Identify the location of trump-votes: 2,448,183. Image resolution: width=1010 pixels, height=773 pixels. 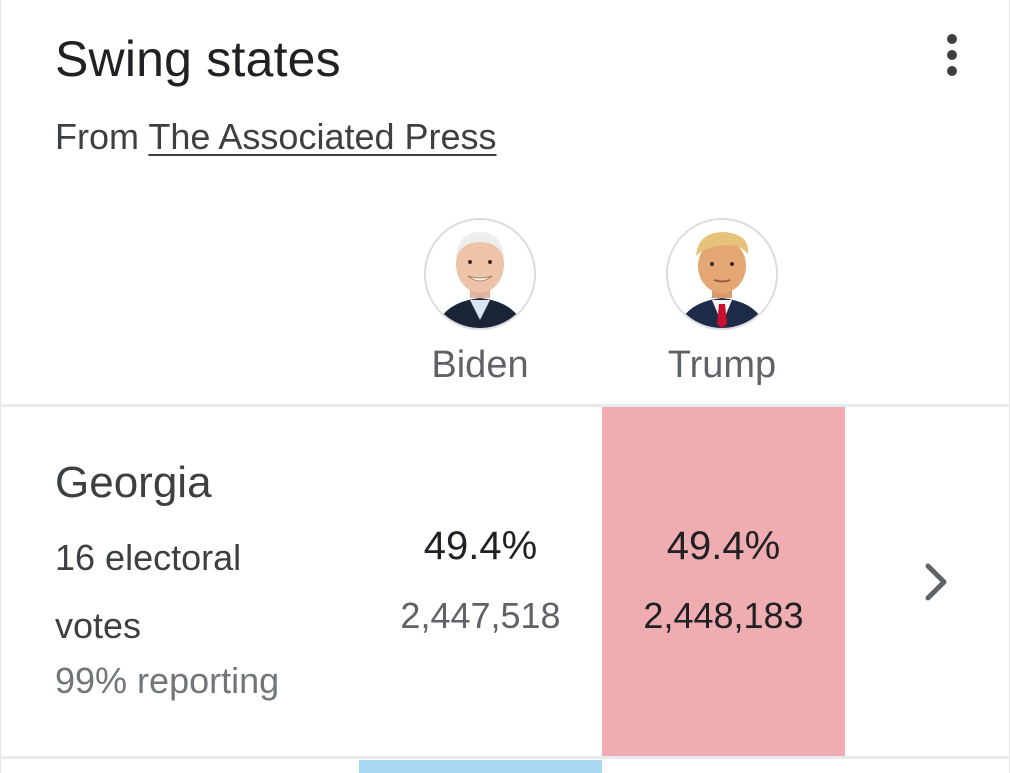
(723, 615).